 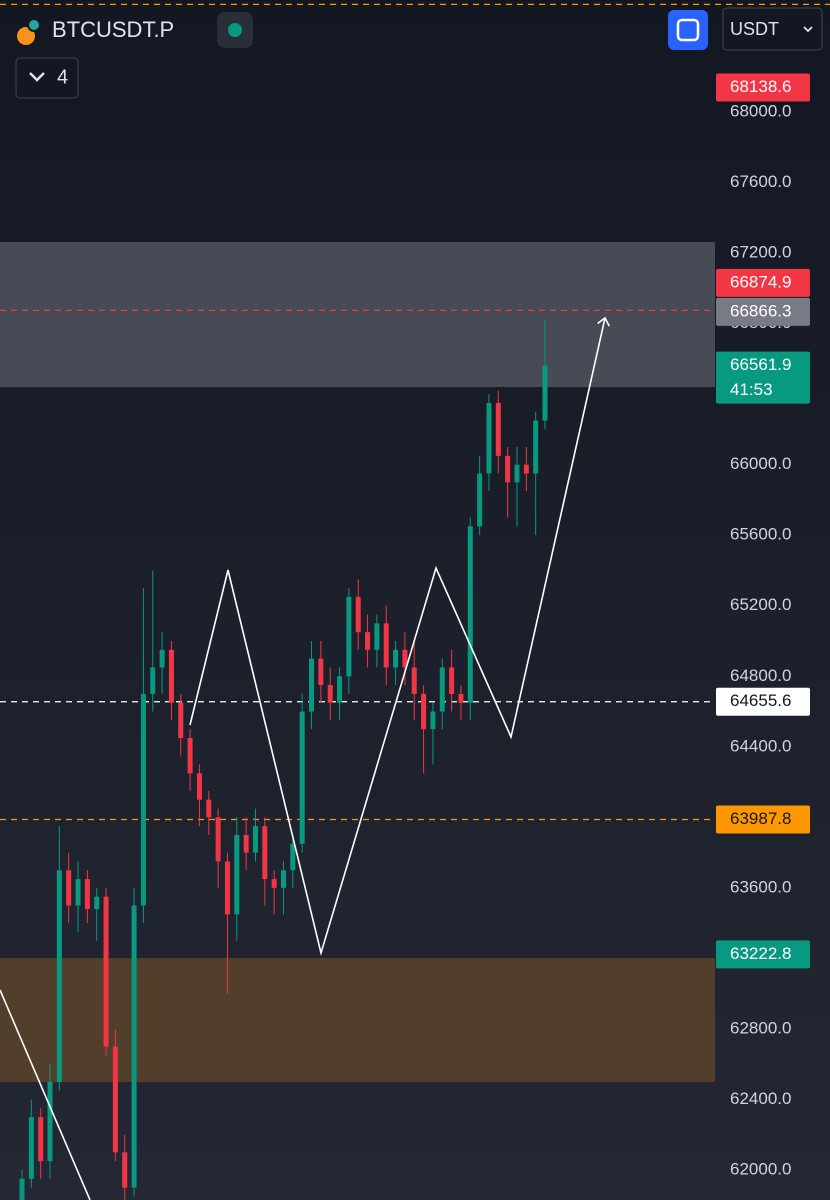 I want to click on indicator-count: 4, so click(x=62, y=77).